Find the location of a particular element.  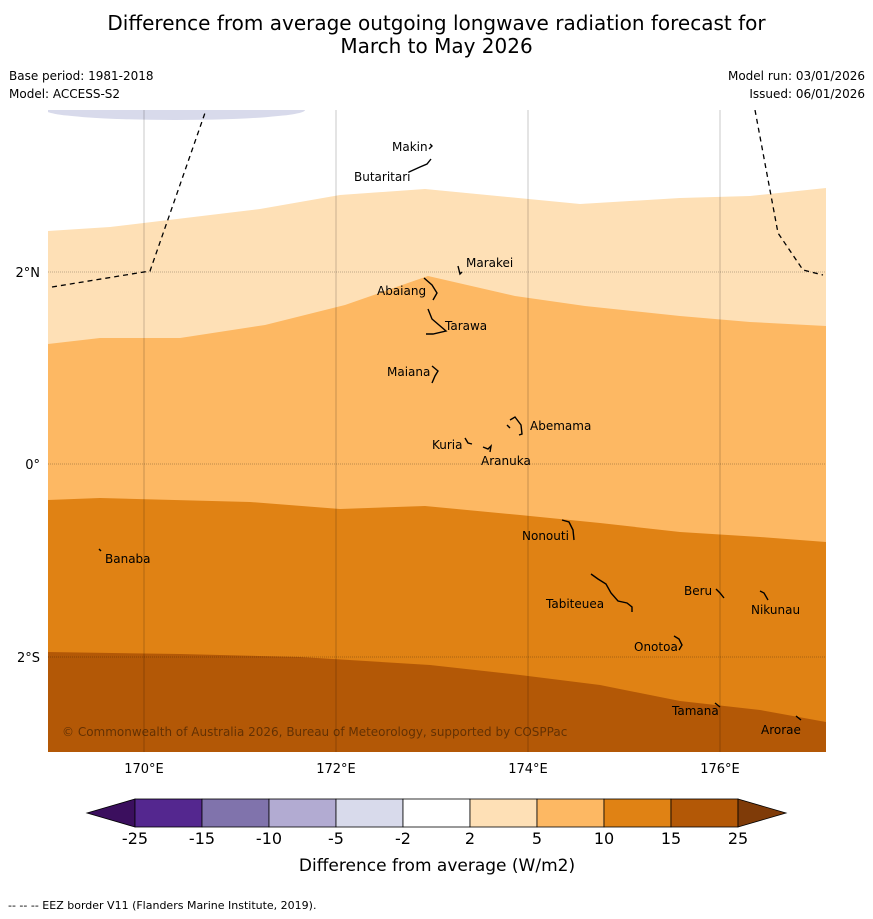

label-nikunau: Nikunau is located at coordinates (775, 610).